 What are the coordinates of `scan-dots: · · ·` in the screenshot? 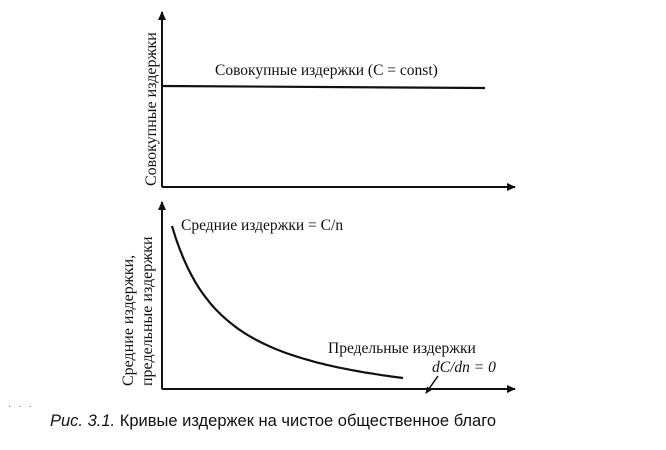 It's located at (21, 407).